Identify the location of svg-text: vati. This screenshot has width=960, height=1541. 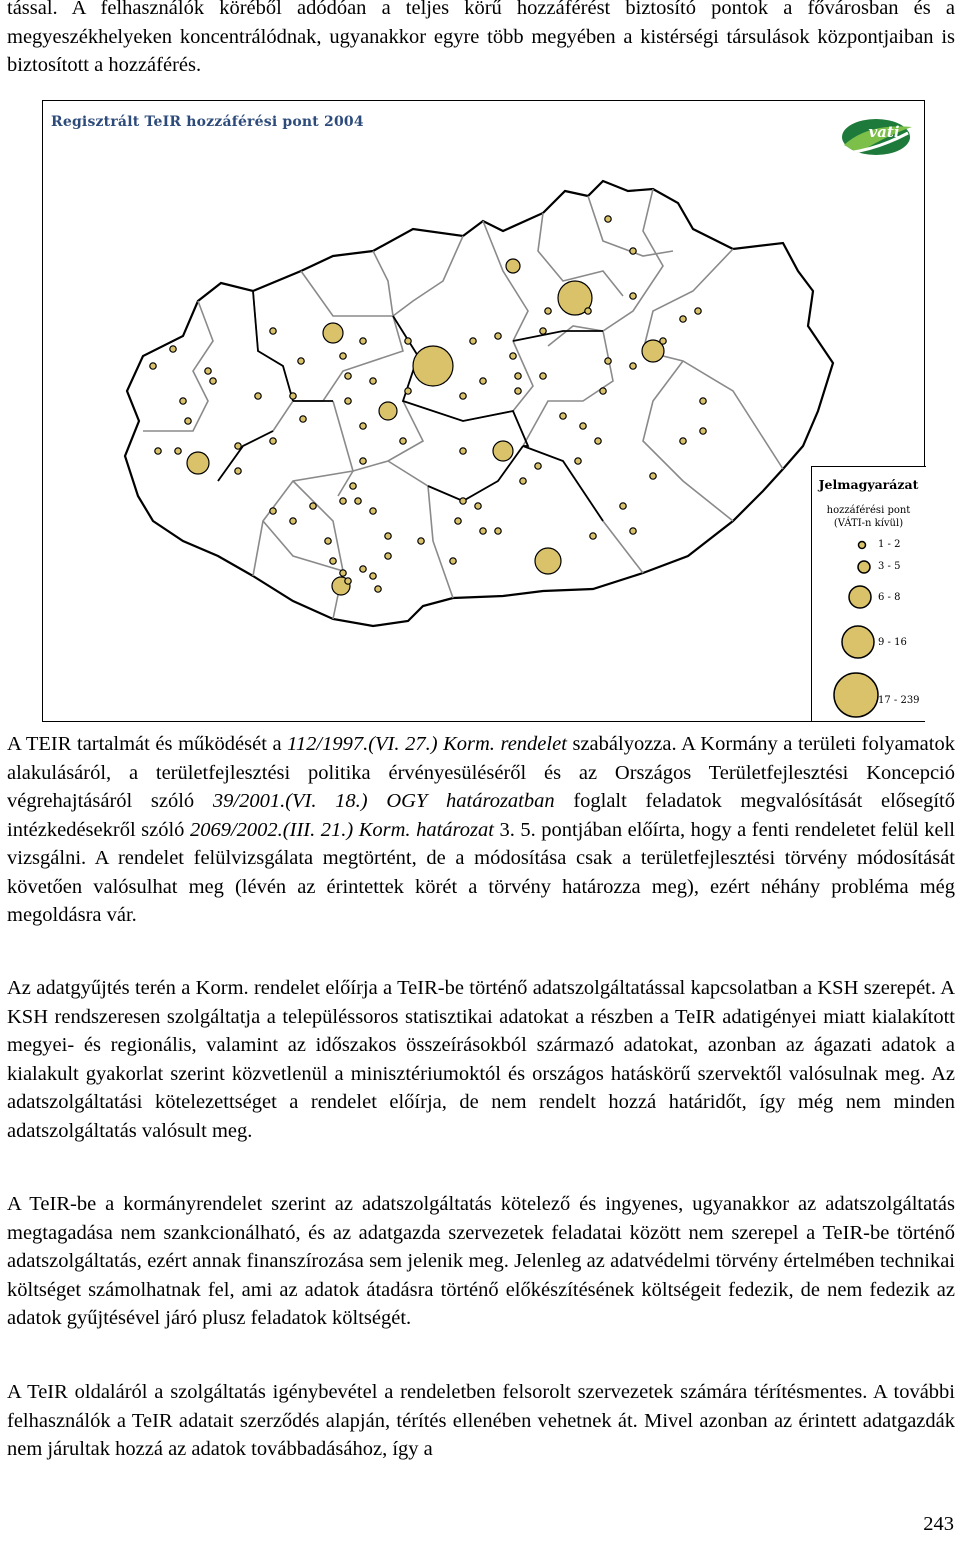
(883, 132).